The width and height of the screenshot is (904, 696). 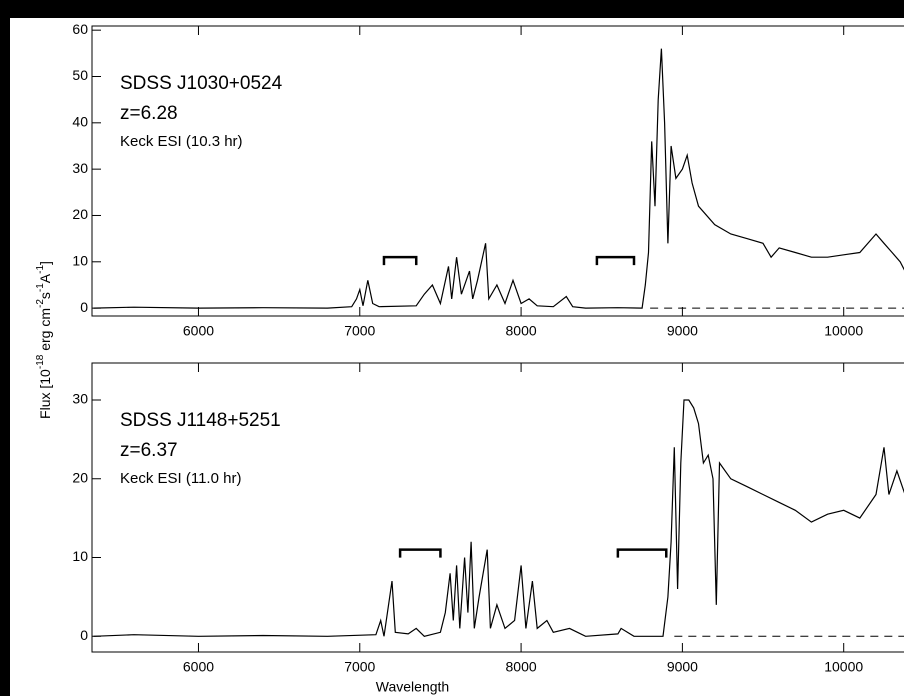 I want to click on y-axis-label-part: -18, so click(x=40, y=361).